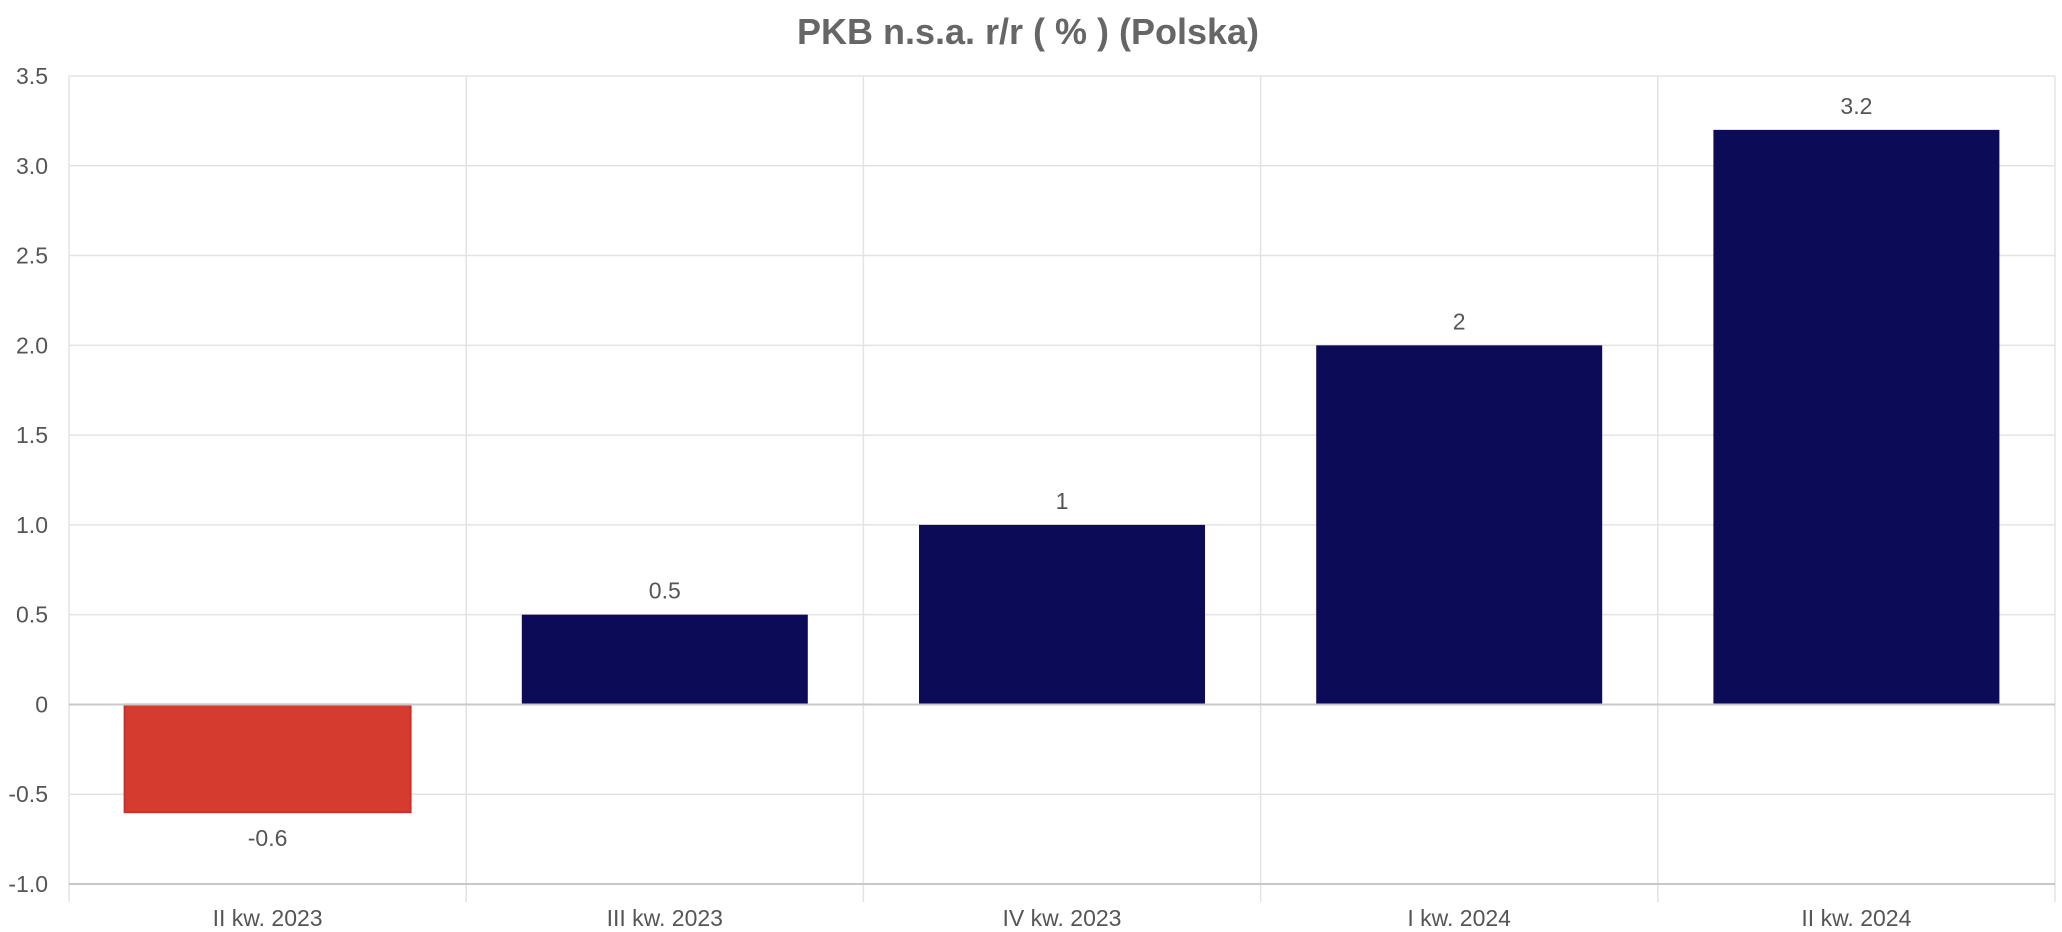 Image resolution: width=2062 pixels, height=932 pixels. What do you see at coordinates (1062, 918) in the screenshot?
I see `x-tick-label: IV kw. 2023` at bounding box center [1062, 918].